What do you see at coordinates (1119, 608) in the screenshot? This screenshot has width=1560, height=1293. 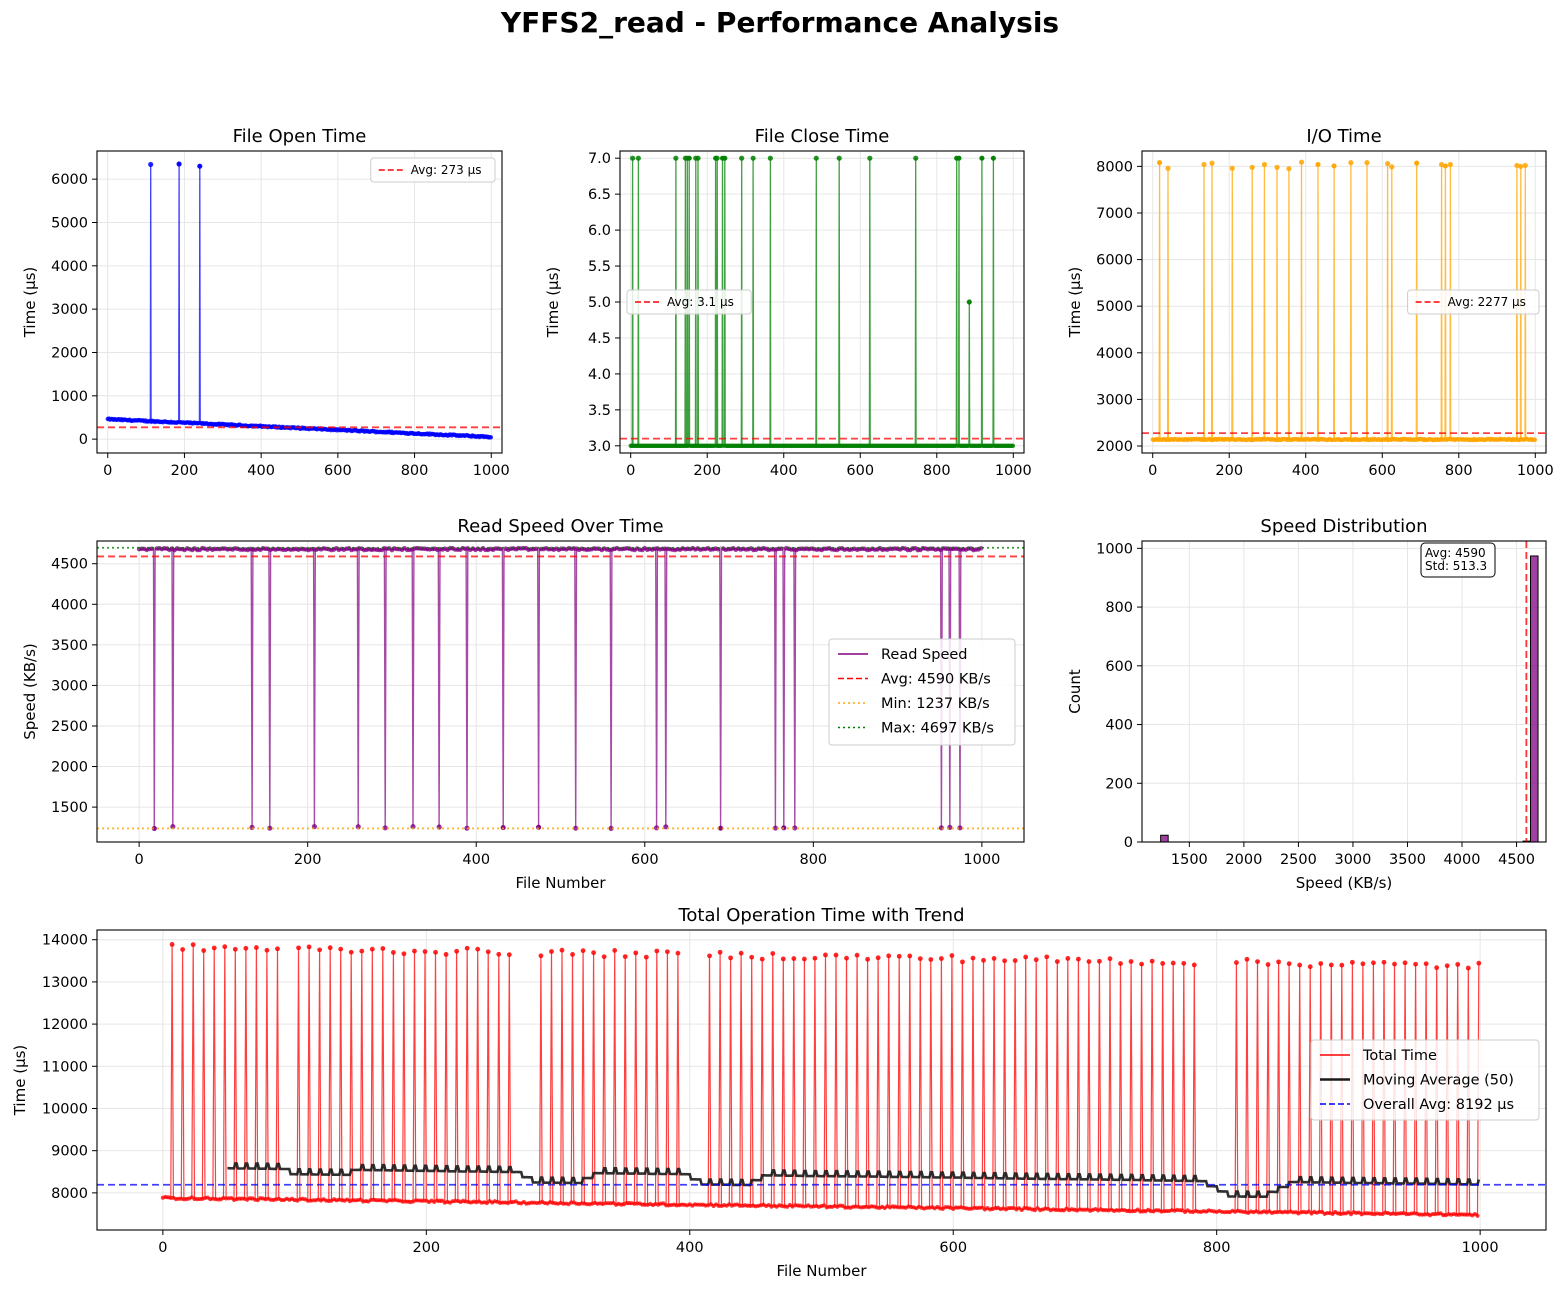 I see `y-tick-label: 800` at bounding box center [1119, 608].